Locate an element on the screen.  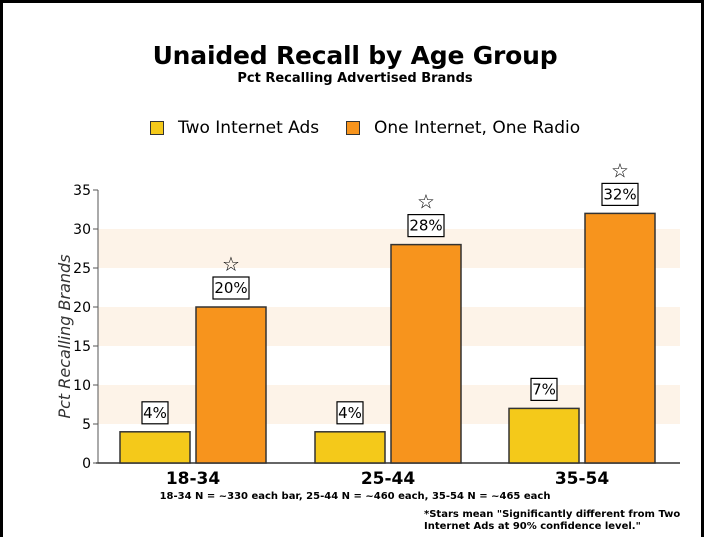
data-label: 32% is located at coordinates (619, 194).